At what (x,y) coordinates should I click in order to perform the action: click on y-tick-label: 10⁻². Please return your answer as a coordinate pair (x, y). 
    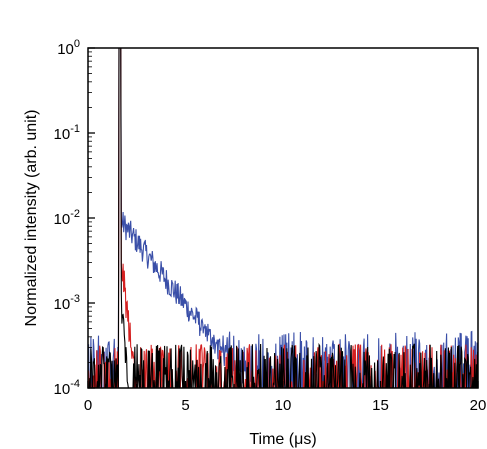
    Looking at the image, I should click on (67, 218).